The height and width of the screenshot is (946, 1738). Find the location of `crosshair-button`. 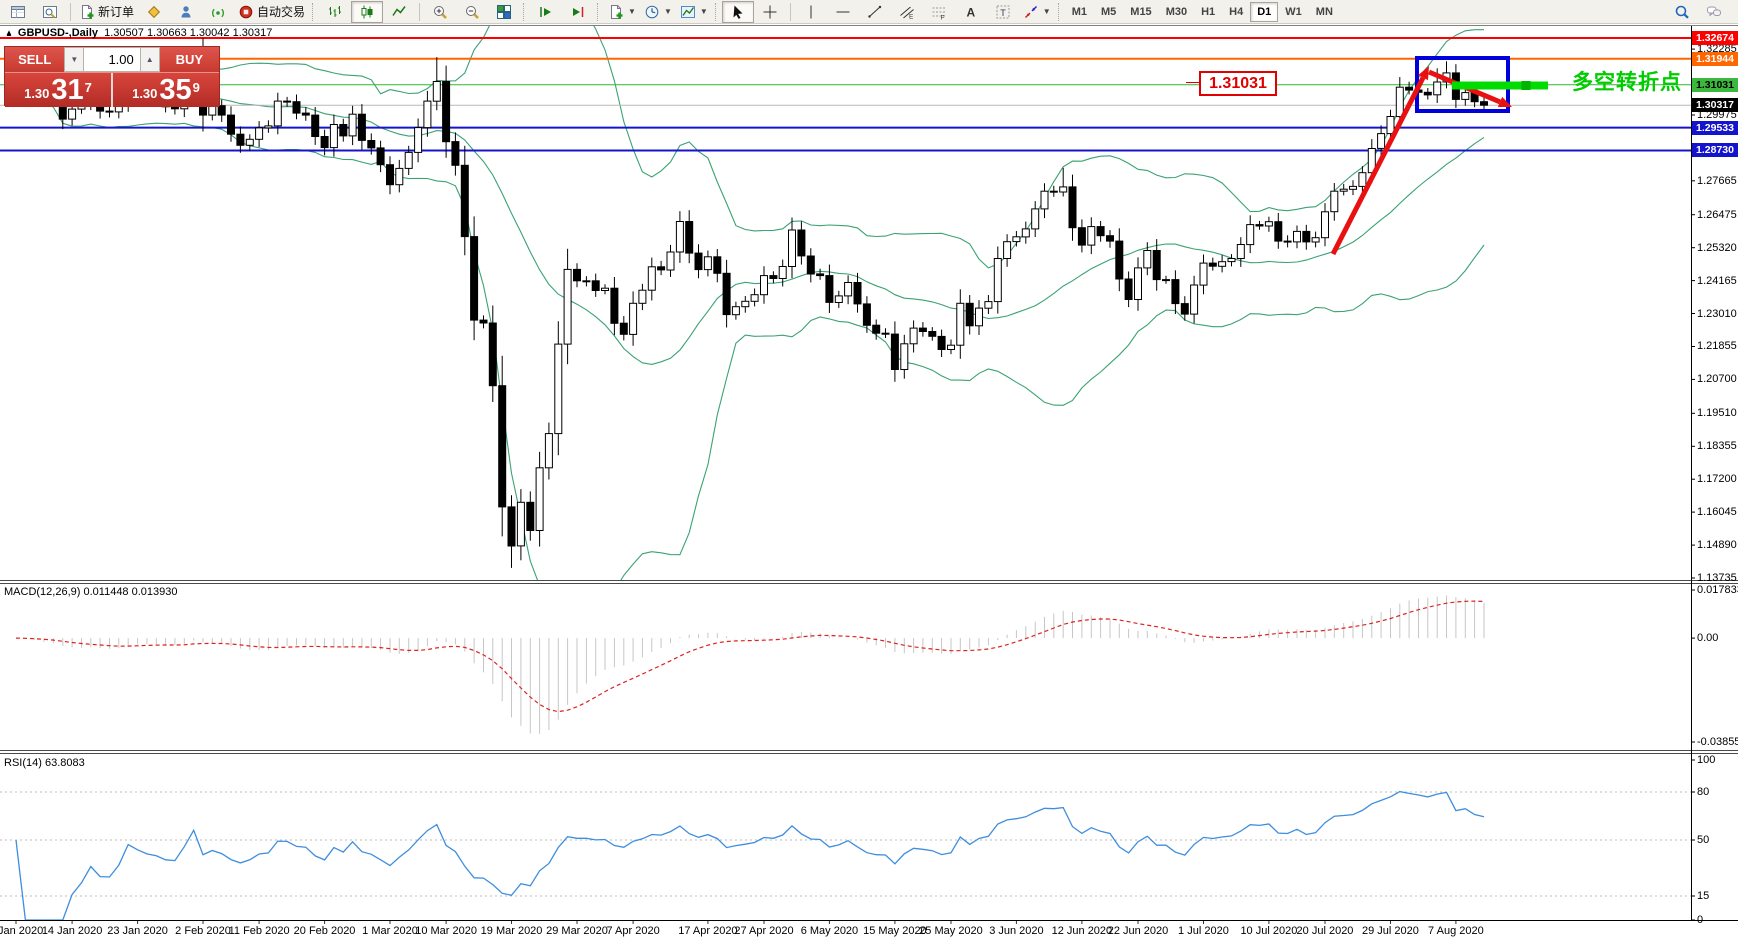

crosshair-button is located at coordinates (770, 12).